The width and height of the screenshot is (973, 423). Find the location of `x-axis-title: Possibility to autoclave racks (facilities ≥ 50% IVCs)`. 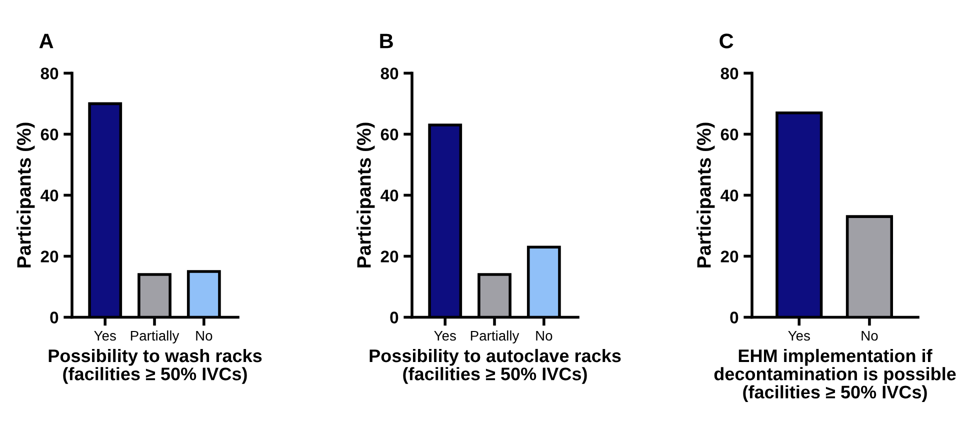

x-axis-title: Possibility to autoclave racks (facilities ≥ 50% IVCs) is located at coordinates (495, 366).